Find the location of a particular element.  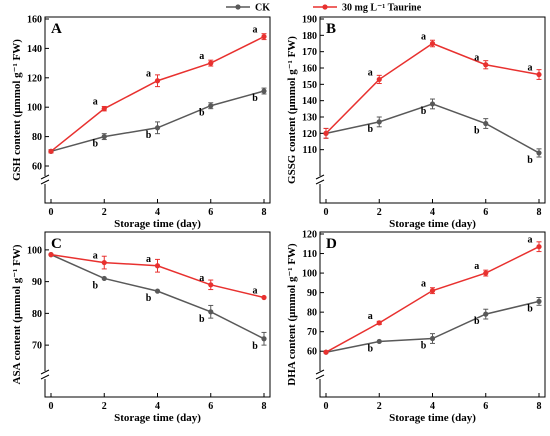

panel-letter: D is located at coordinates (331, 244).